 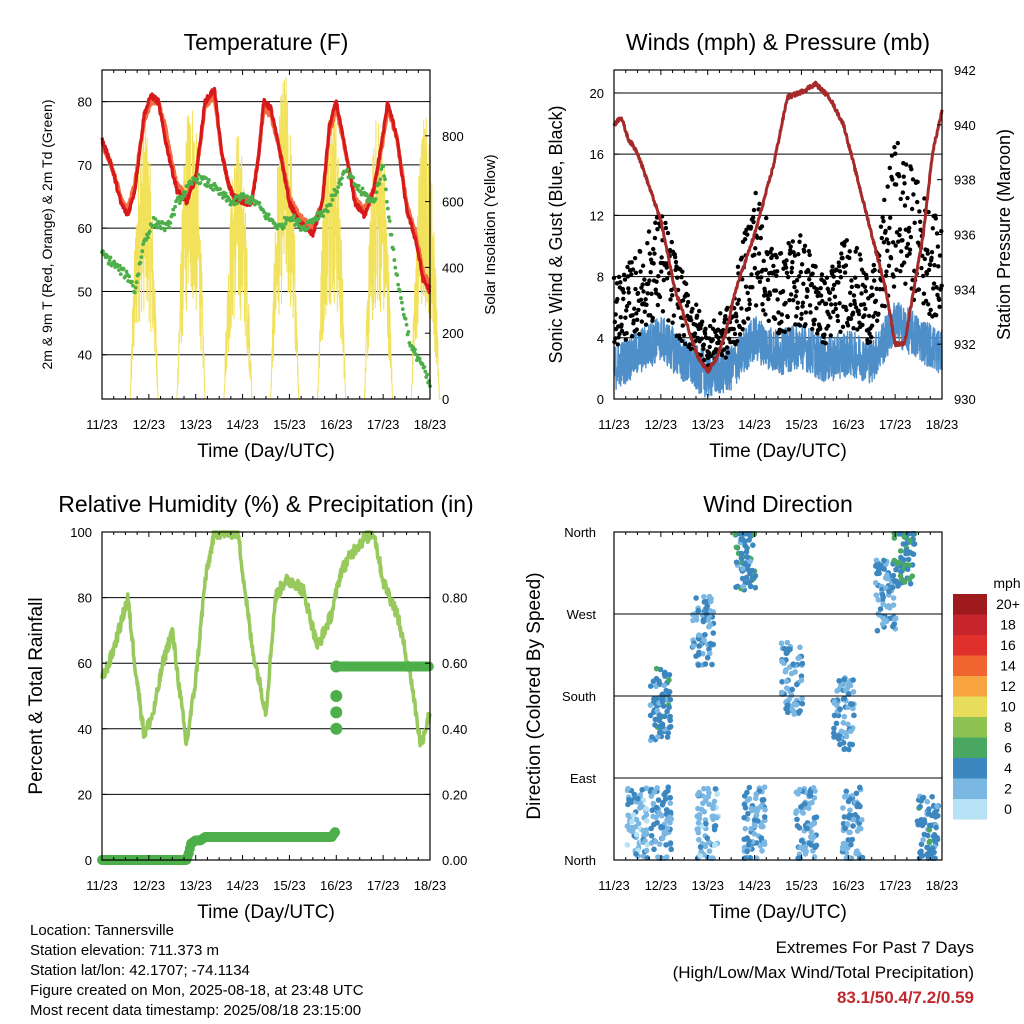 I want to click on speed-colorbar: mph 20+ 18 16 14 12 10 8 6 4 2 0, so click(x=987, y=697).